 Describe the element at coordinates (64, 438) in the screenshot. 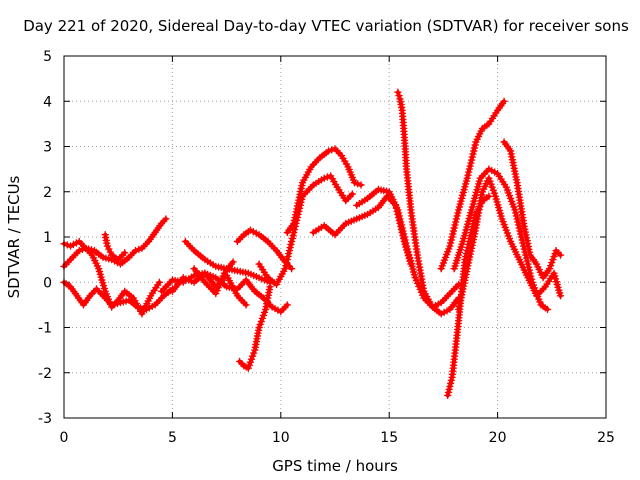

I see `x-tick-label: 0` at that location.